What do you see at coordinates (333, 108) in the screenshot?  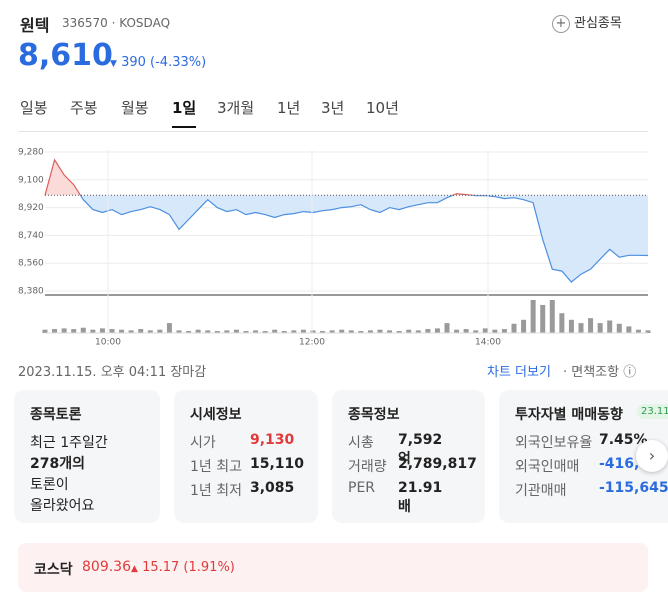 I see `tab: 3년` at bounding box center [333, 108].